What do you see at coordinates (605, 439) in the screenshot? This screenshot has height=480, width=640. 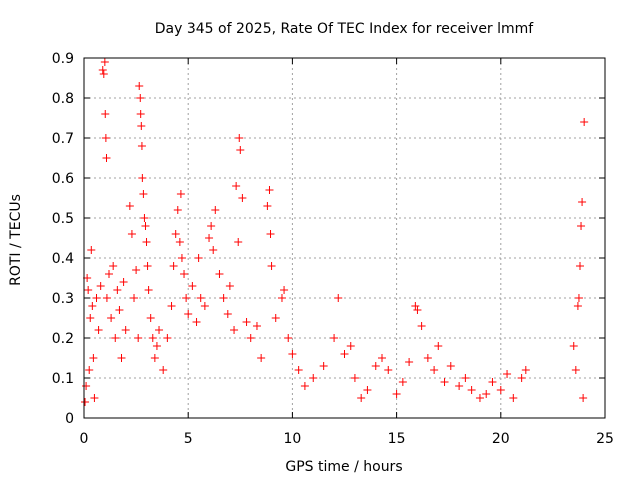 I see `x-tick-label: 25` at bounding box center [605, 439].